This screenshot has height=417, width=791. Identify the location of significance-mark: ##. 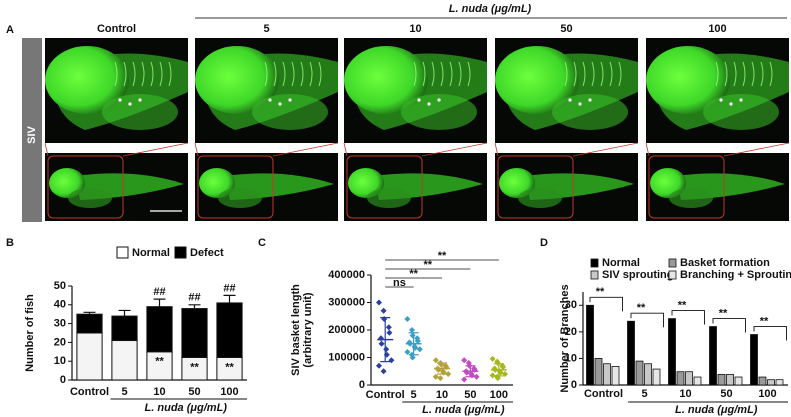
(194, 298).